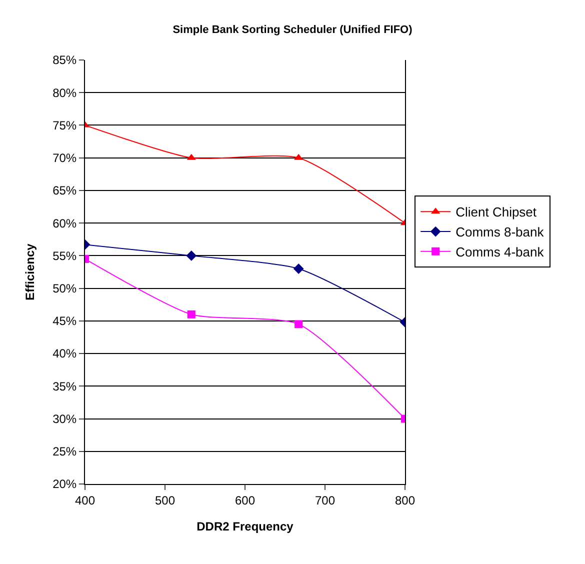 This screenshot has width=585, height=564. I want to click on y-tick-label: 45%, so click(64, 321).